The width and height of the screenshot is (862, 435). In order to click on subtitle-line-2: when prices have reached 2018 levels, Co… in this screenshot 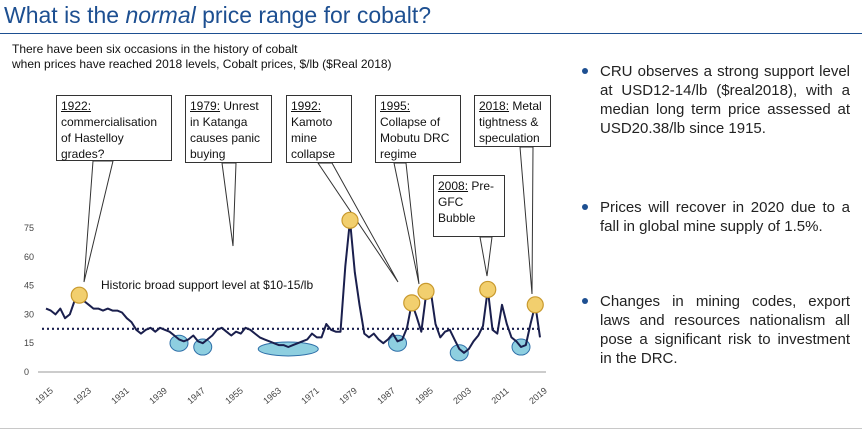, I will do `click(202, 64)`.